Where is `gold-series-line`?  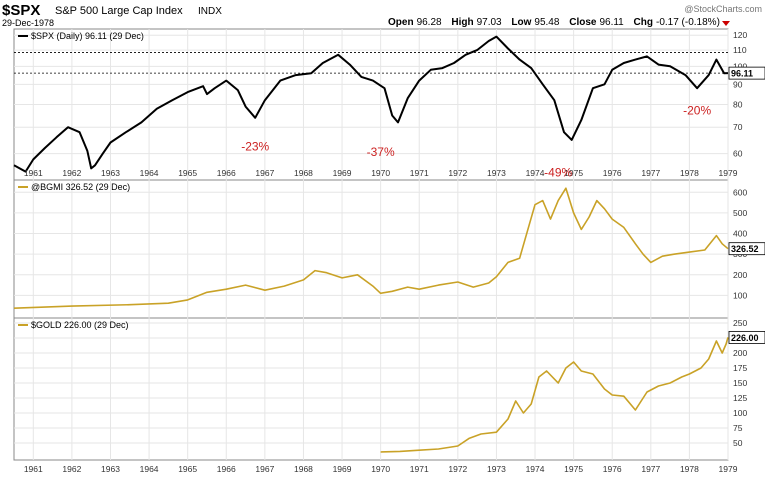
gold-series-line is located at coordinates (554, 395).